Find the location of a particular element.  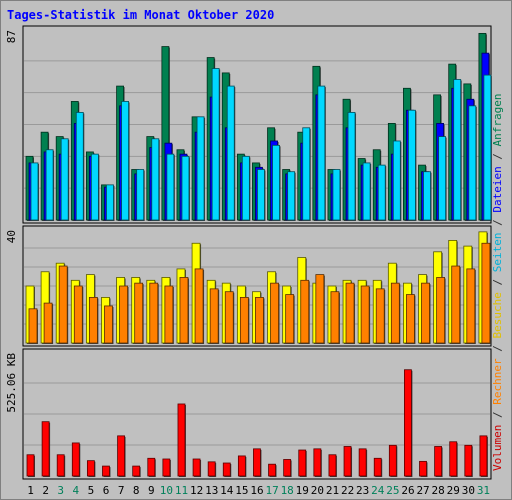

day-label-9: 9 is located at coordinates (151, 490).